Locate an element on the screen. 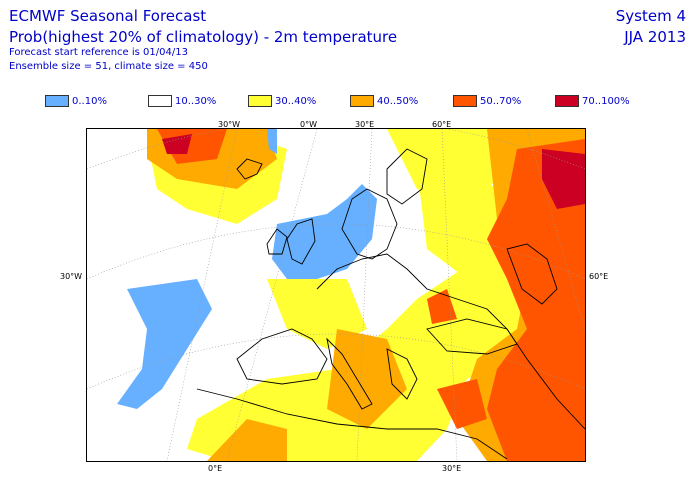 The height and width of the screenshot is (480, 697). legend-item: 50..70% is located at coordinates (487, 101).